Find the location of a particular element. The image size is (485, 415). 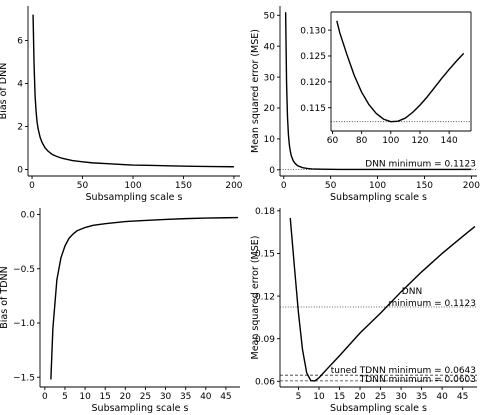

y-tick-label: 50 is located at coordinates (270, 16).